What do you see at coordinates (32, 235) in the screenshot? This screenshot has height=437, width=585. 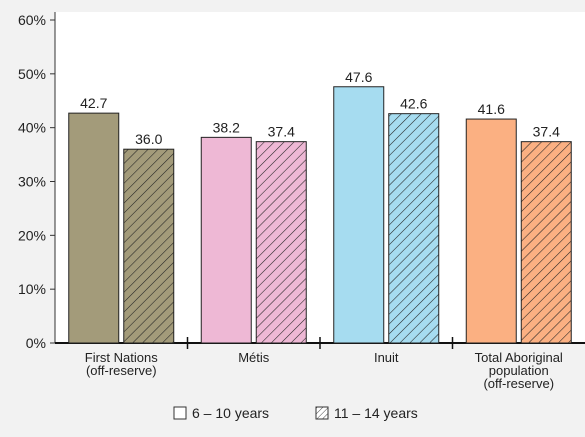 I see `y-tick-label: 20%` at bounding box center [32, 235].